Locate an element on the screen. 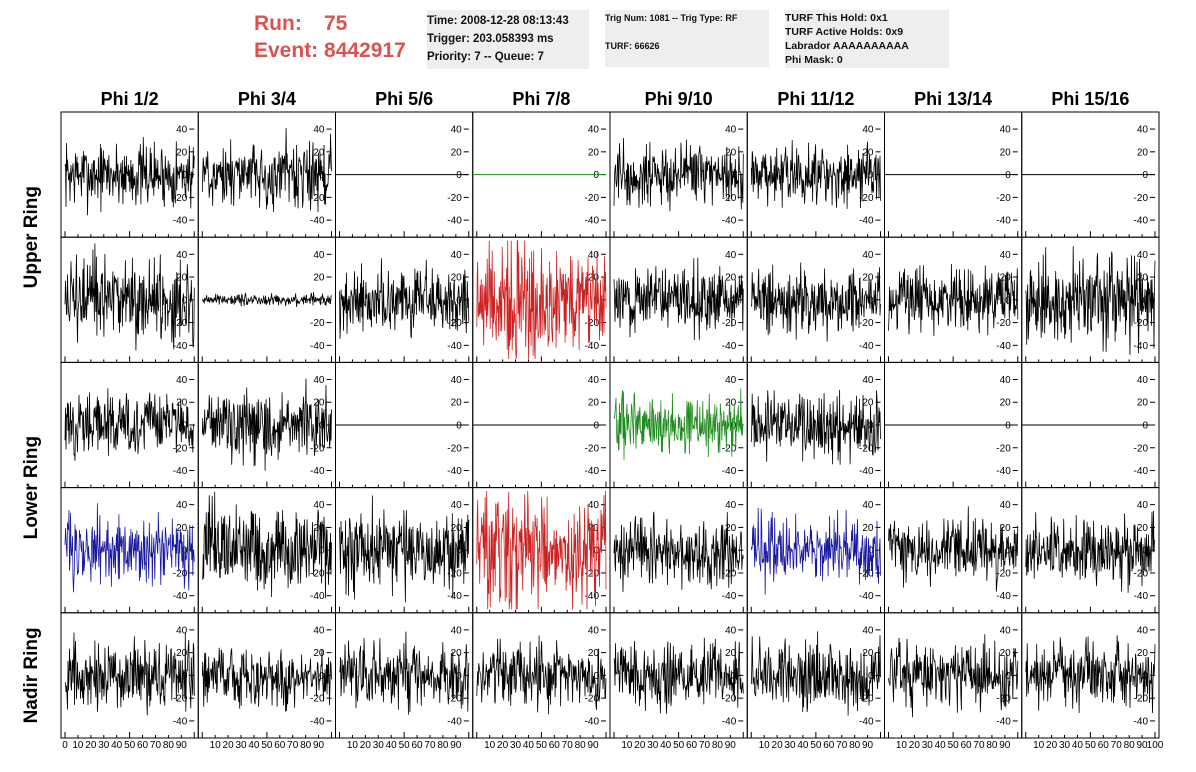 The image size is (1196, 772). priority-text: Priority: 7 -- Queue: 7 is located at coordinates (485, 57).